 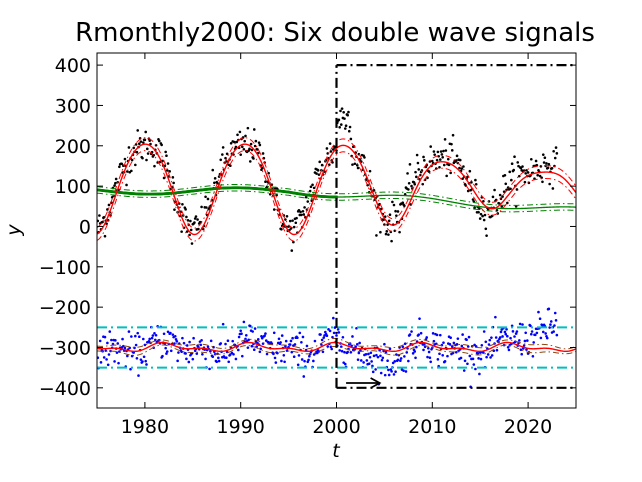 What do you see at coordinates (336, 427) in the screenshot?
I see `x-tick-label: 2000` at bounding box center [336, 427].